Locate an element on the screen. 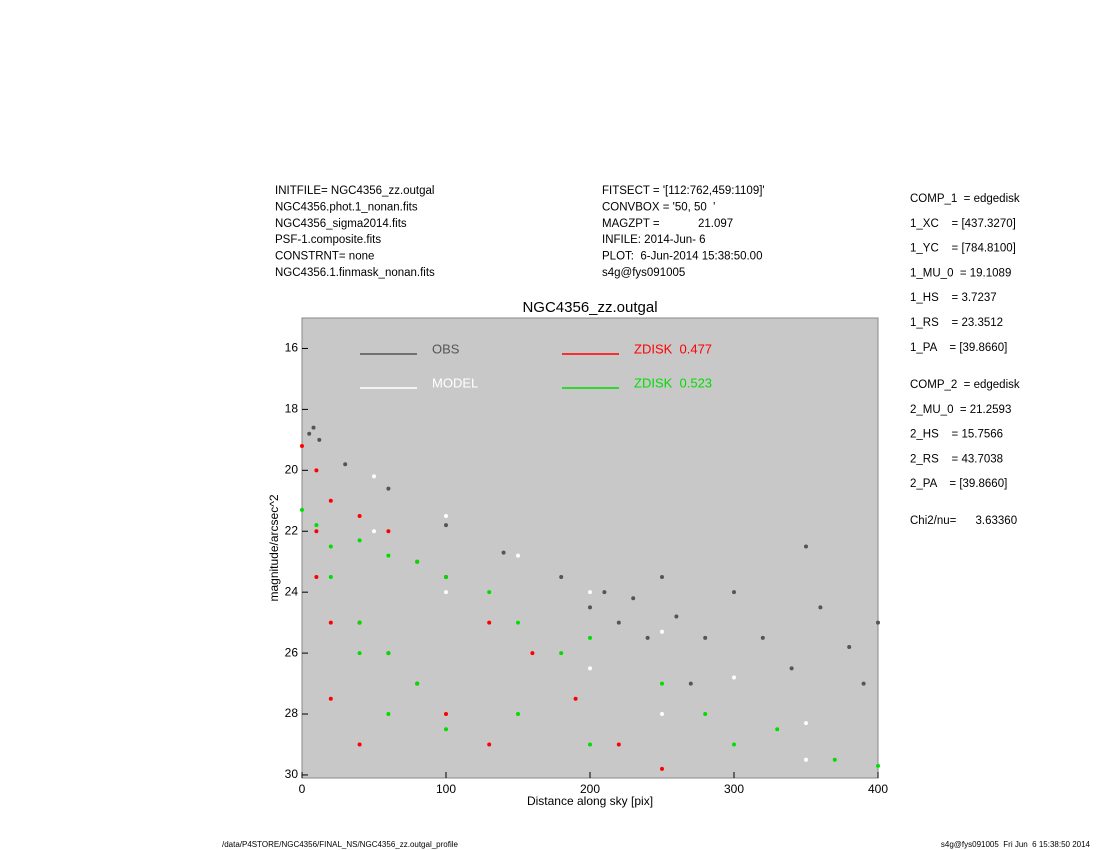 The height and width of the screenshot is (850, 1100). fit-parameter: COMP_2 = edgedisk is located at coordinates (965, 385).